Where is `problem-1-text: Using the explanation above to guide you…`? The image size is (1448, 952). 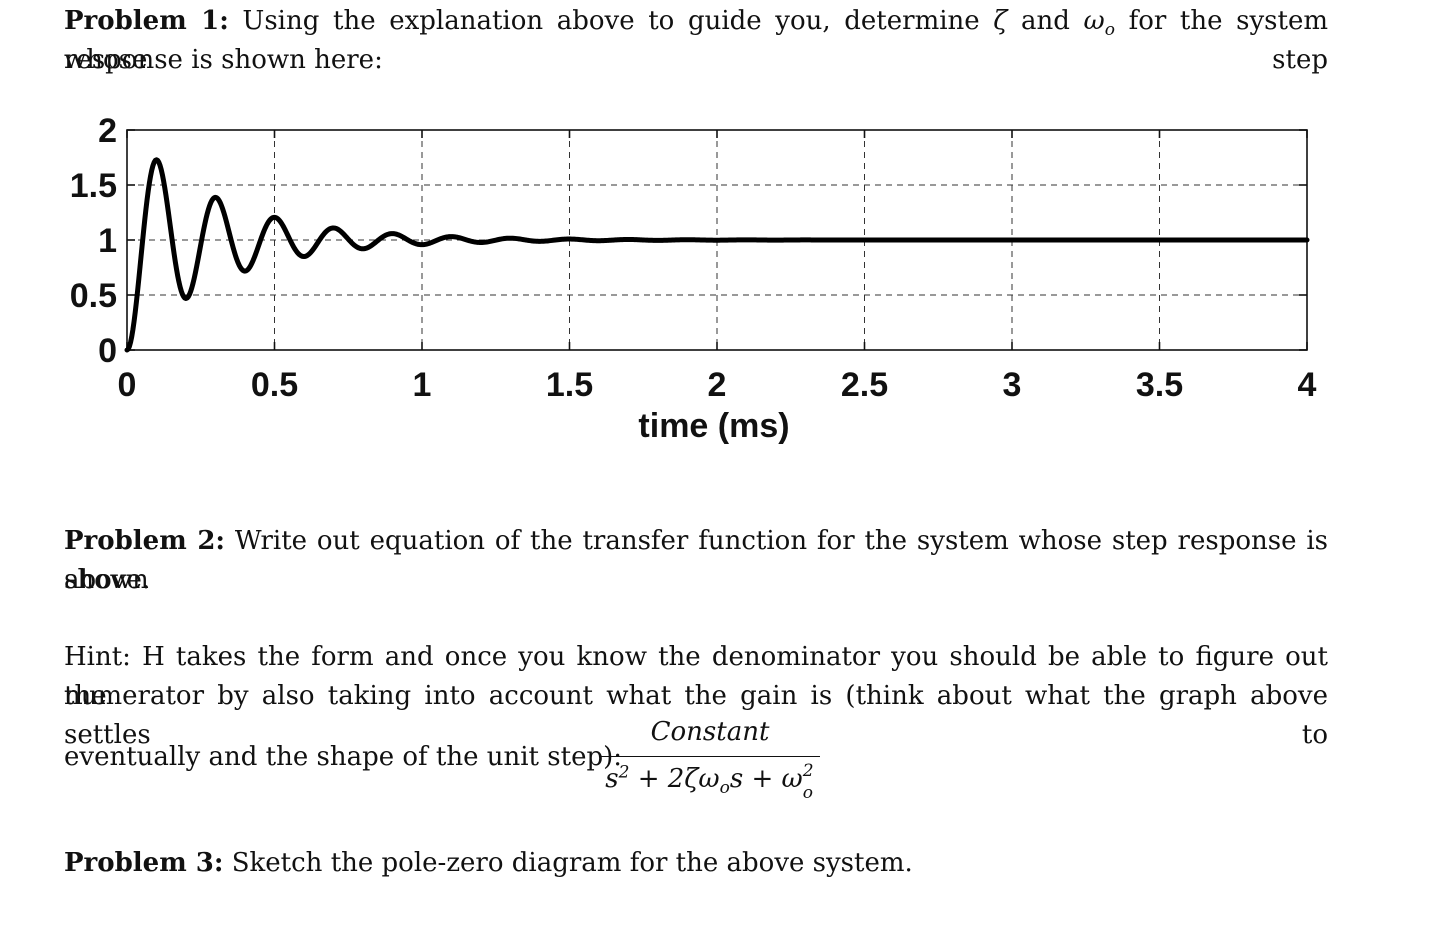 problem-1-text: Using the explanation above to guide you… is located at coordinates (611, 21).